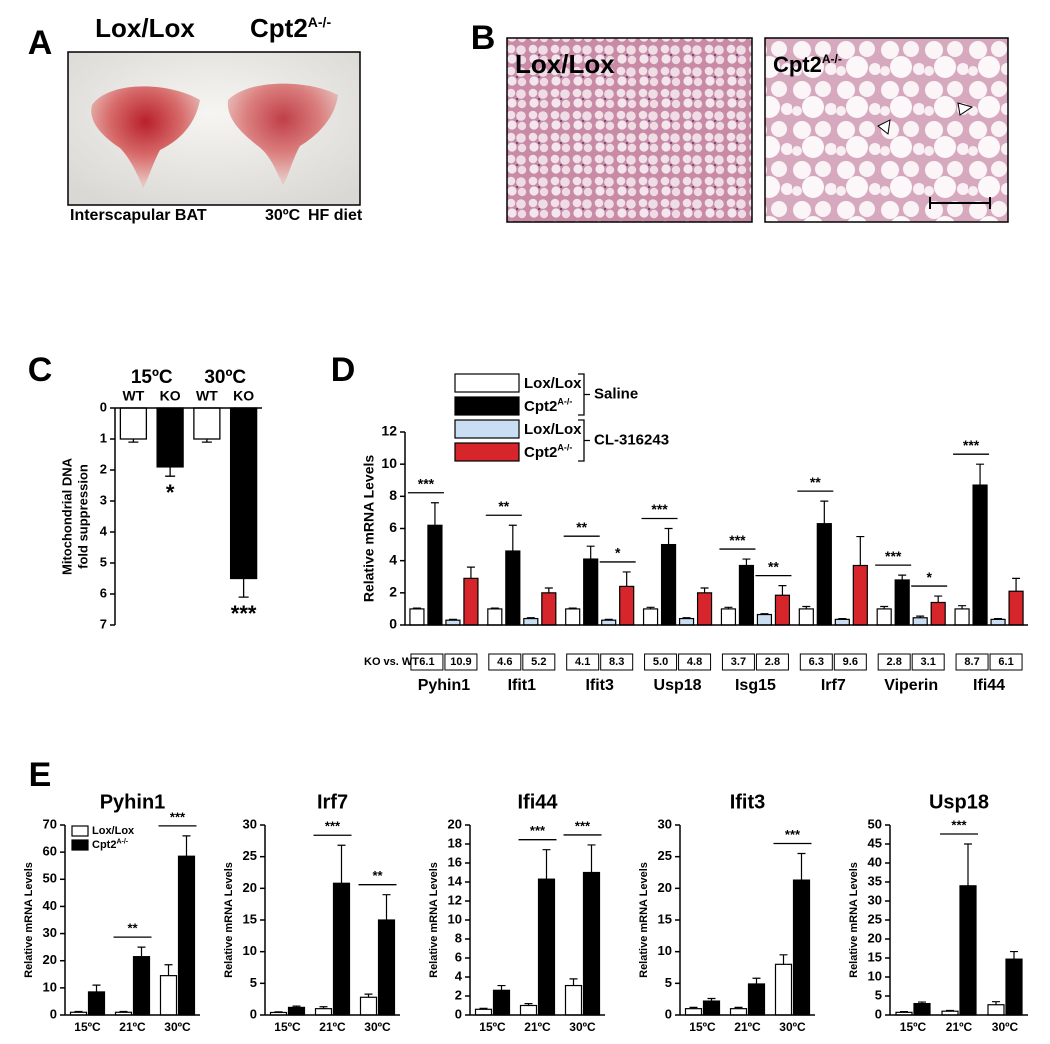 This screenshot has height=1044, width=1050. I want to click on y-tick-label: 12, so click(389, 431).